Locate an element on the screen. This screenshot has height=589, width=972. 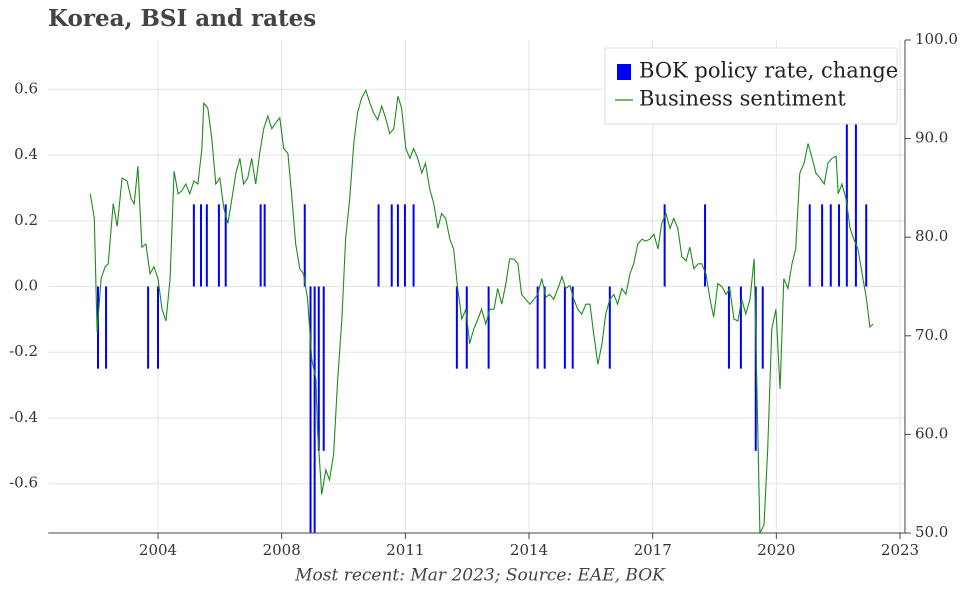
legend-box is located at coordinates (751, 86).